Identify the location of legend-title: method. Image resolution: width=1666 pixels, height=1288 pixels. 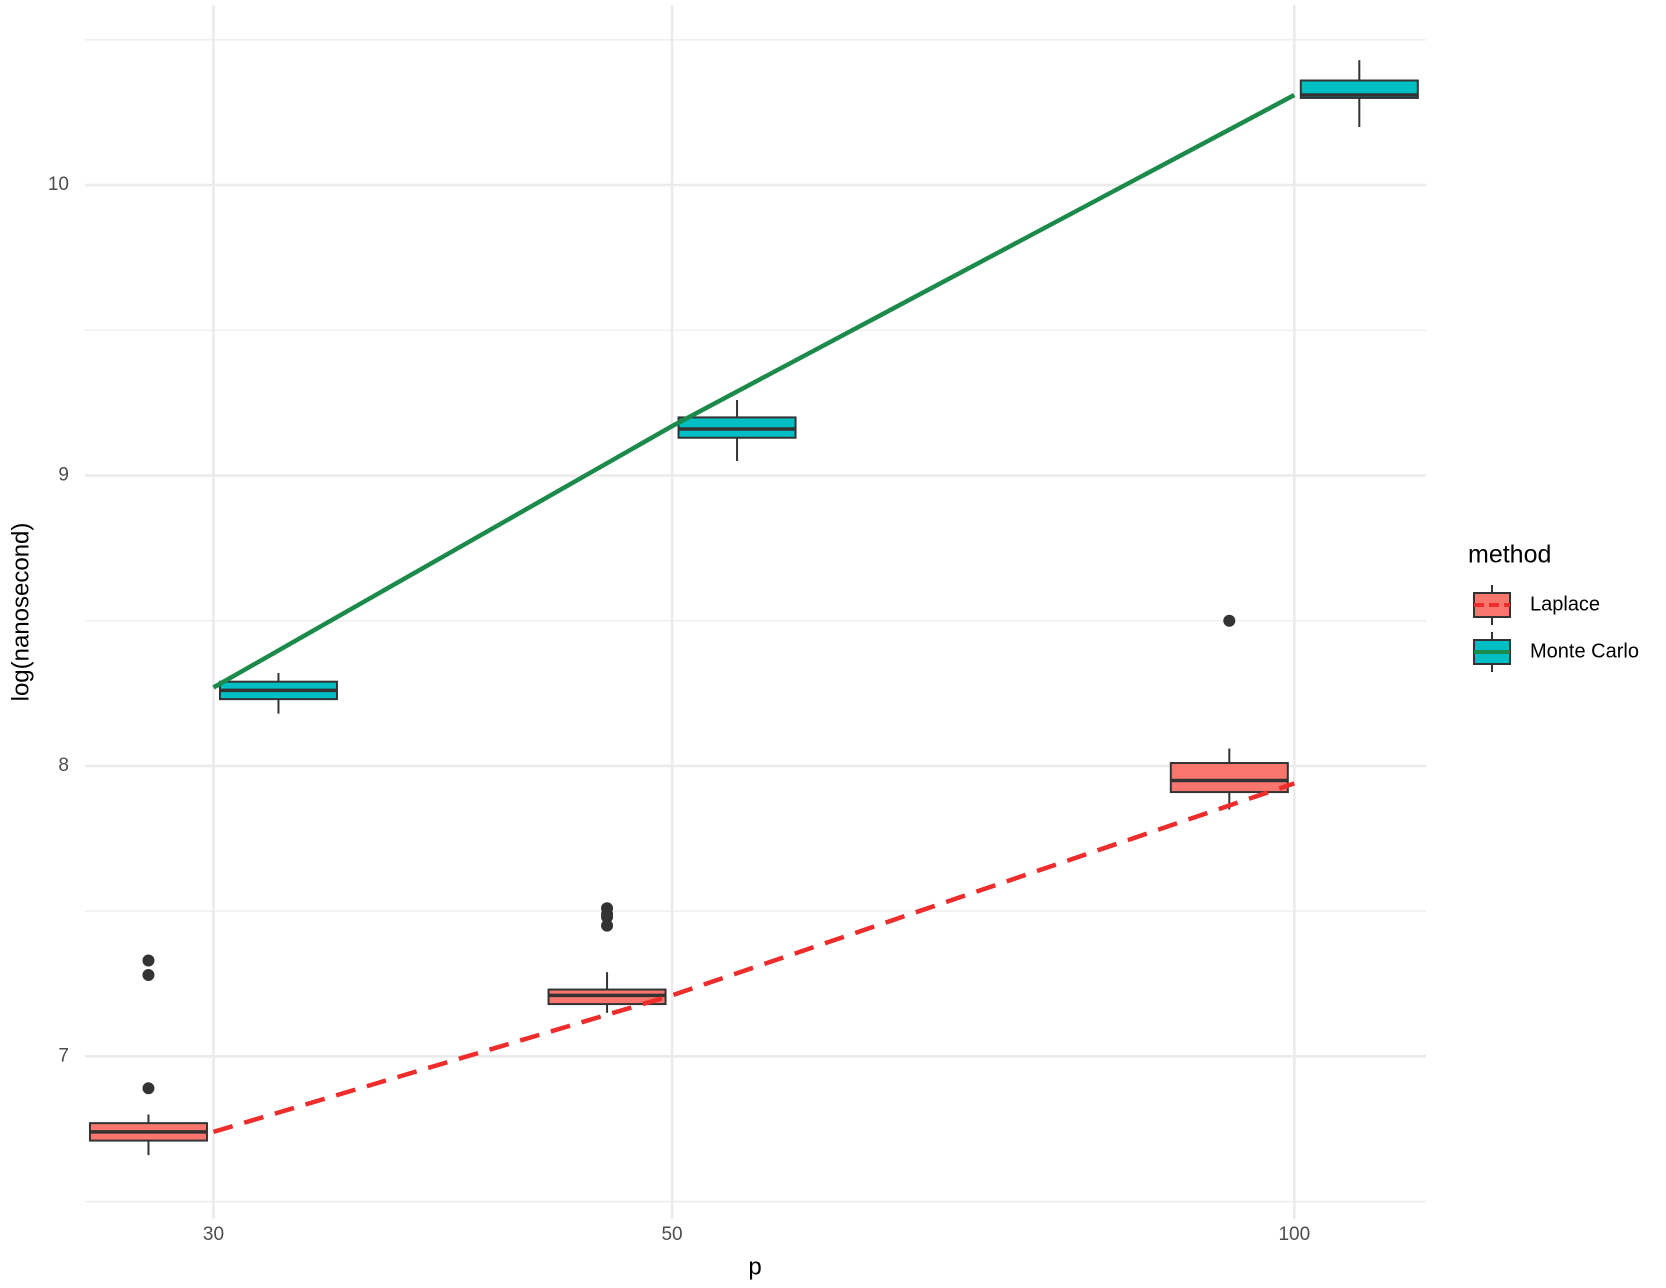
(1509, 555).